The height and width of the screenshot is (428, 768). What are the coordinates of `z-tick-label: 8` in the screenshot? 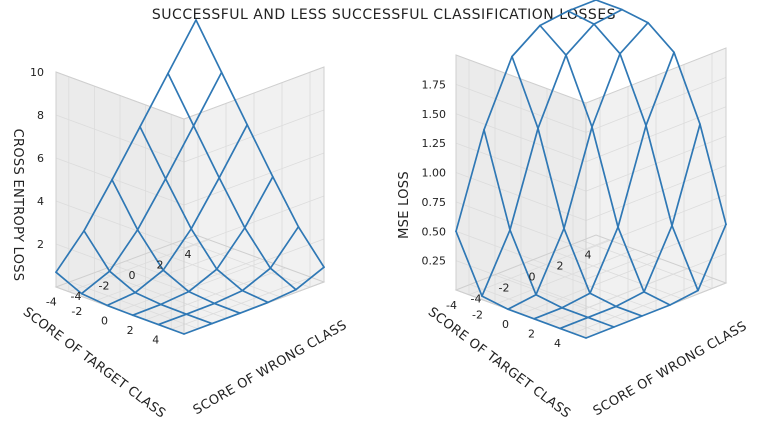 It's located at (40, 115).